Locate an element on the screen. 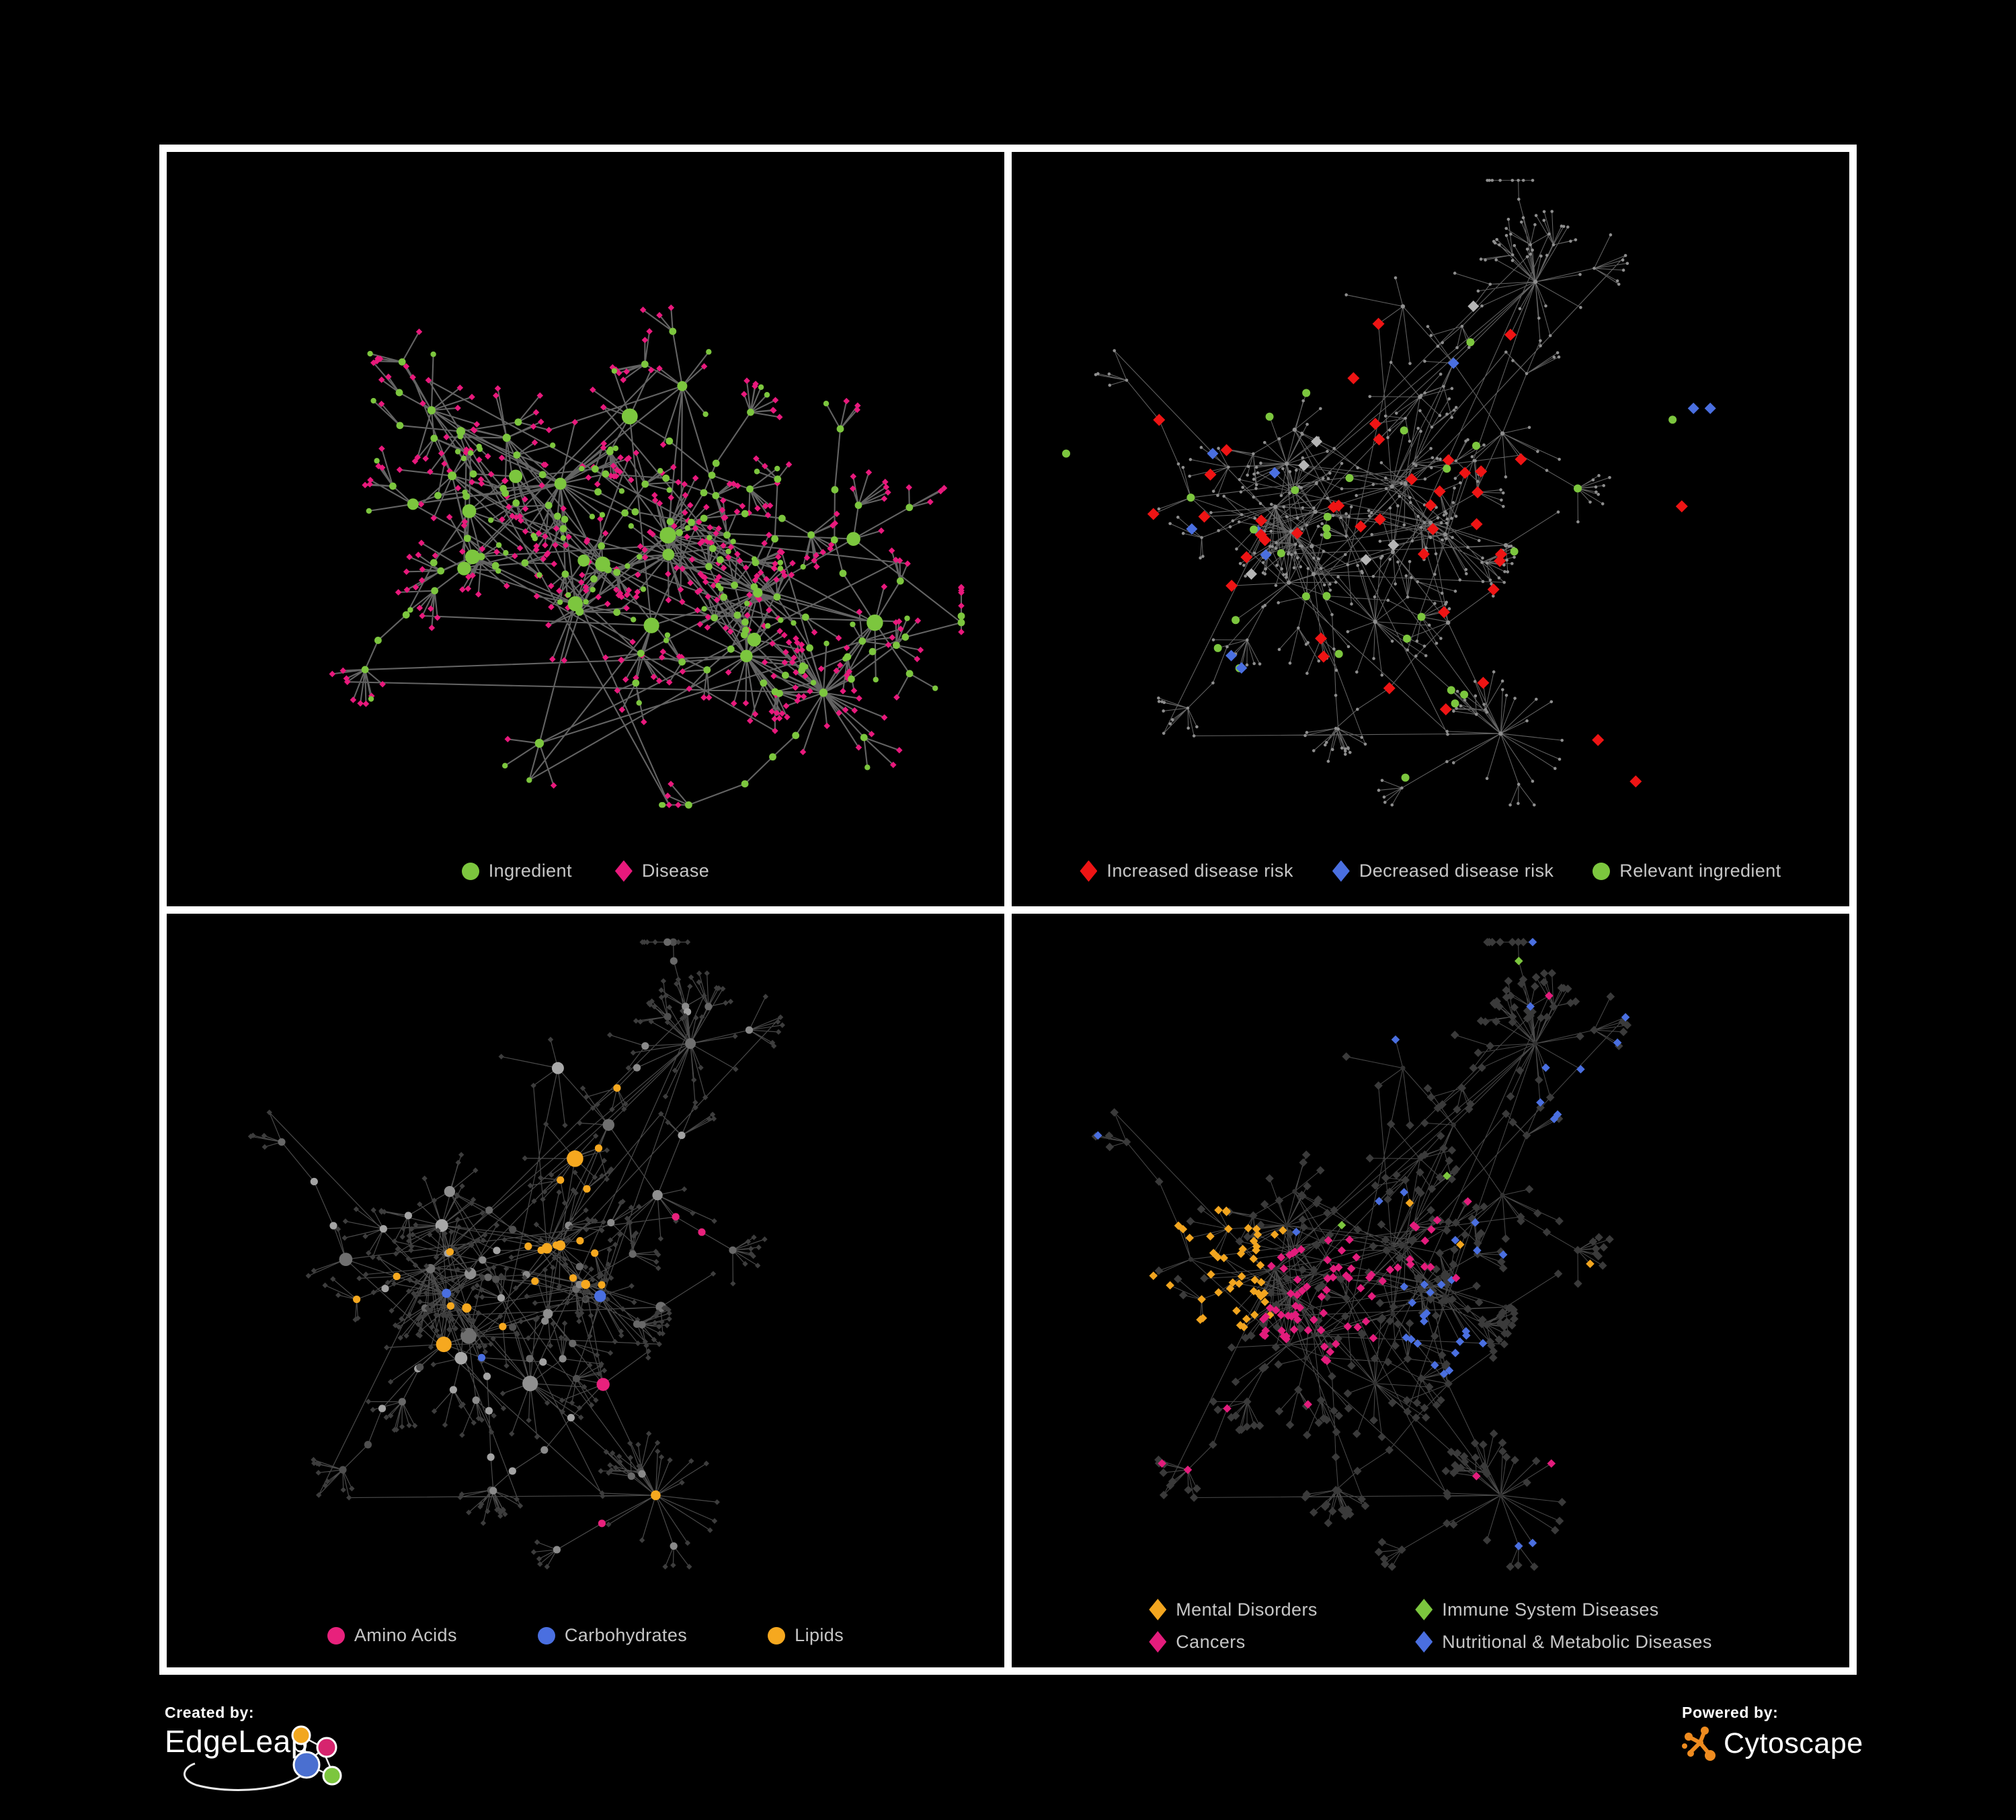 The image size is (2016, 1820). legend-label-increased-risk: Increased disease risk is located at coordinates (1199, 871).